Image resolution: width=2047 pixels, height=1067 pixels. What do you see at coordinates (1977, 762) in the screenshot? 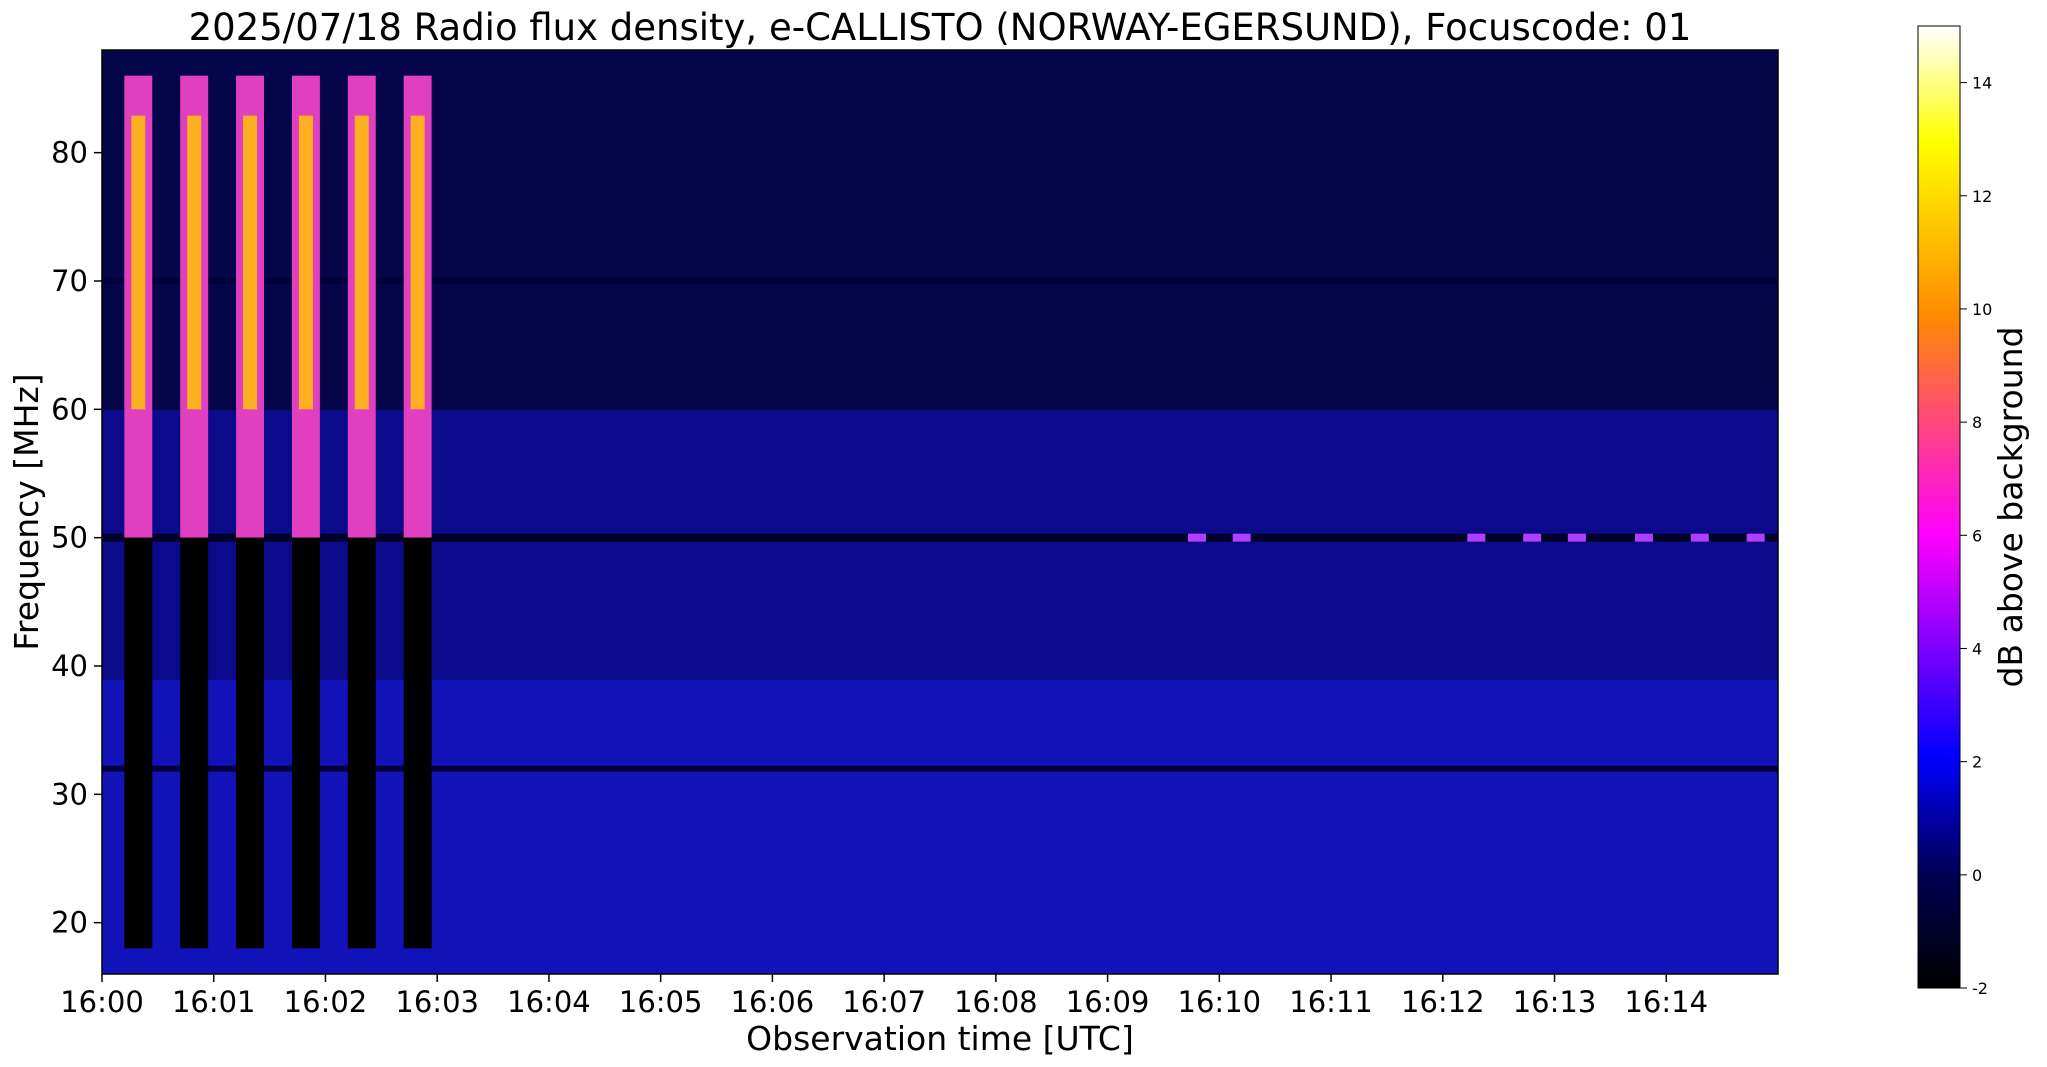
I see `colorbar-tick-label: 2` at bounding box center [1977, 762].